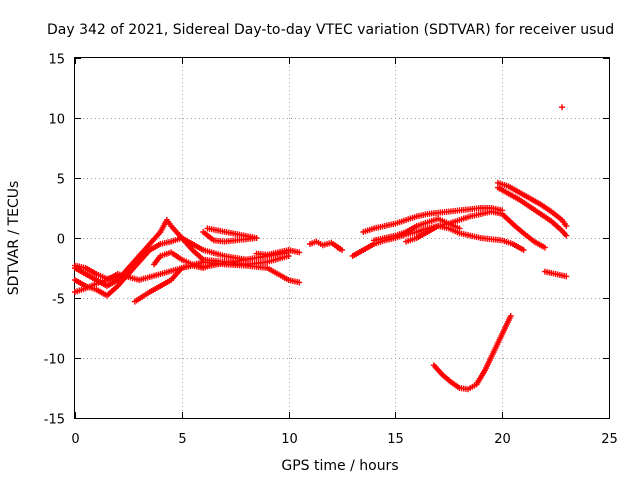 This screenshot has width=640, height=480. What do you see at coordinates (555, 274) in the screenshot?
I see `series-track-p` at bounding box center [555, 274].